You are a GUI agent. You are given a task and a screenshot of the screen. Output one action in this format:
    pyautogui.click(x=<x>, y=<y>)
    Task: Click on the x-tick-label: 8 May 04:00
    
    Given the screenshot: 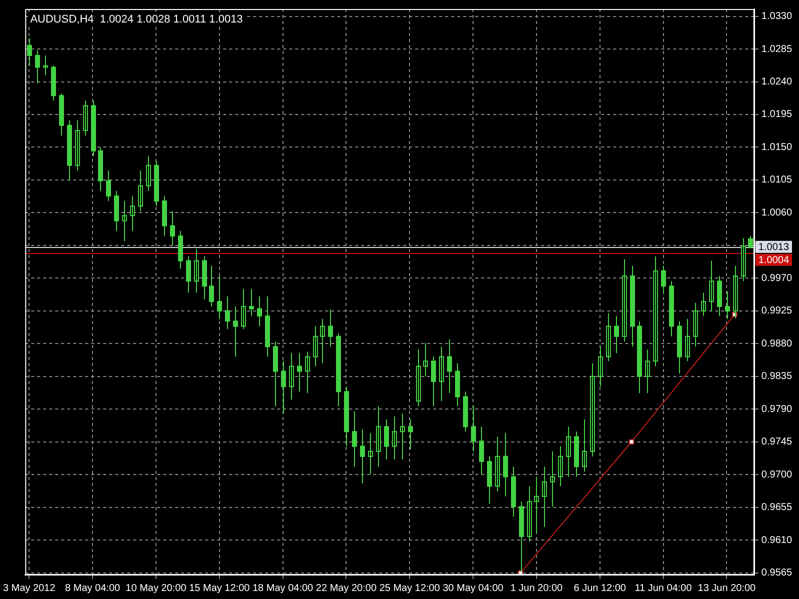 What is the action you would take?
    pyautogui.click(x=93, y=588)
    